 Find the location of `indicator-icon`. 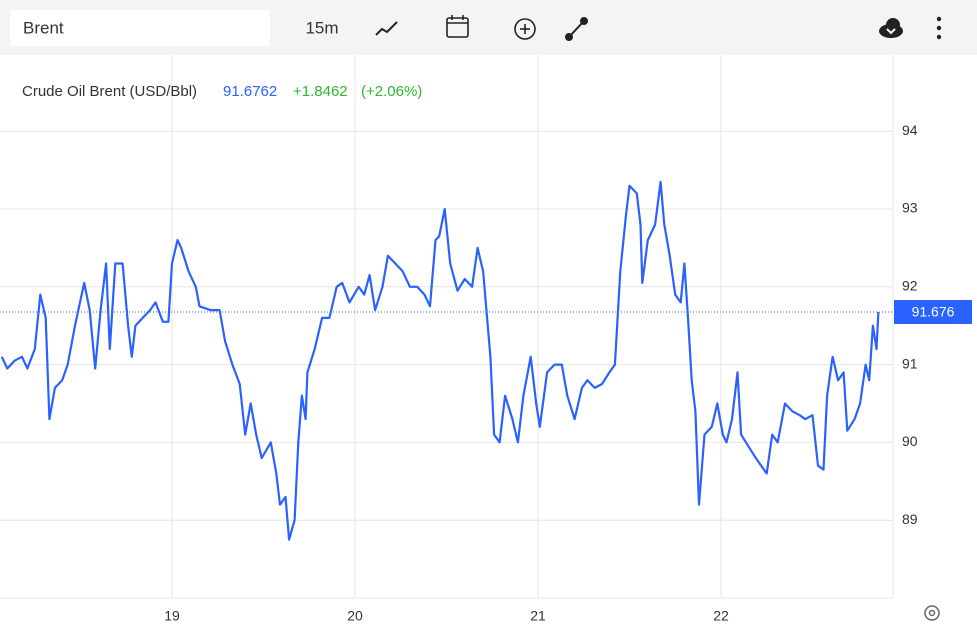

indicator-icon is located at coordinates (386, 28).